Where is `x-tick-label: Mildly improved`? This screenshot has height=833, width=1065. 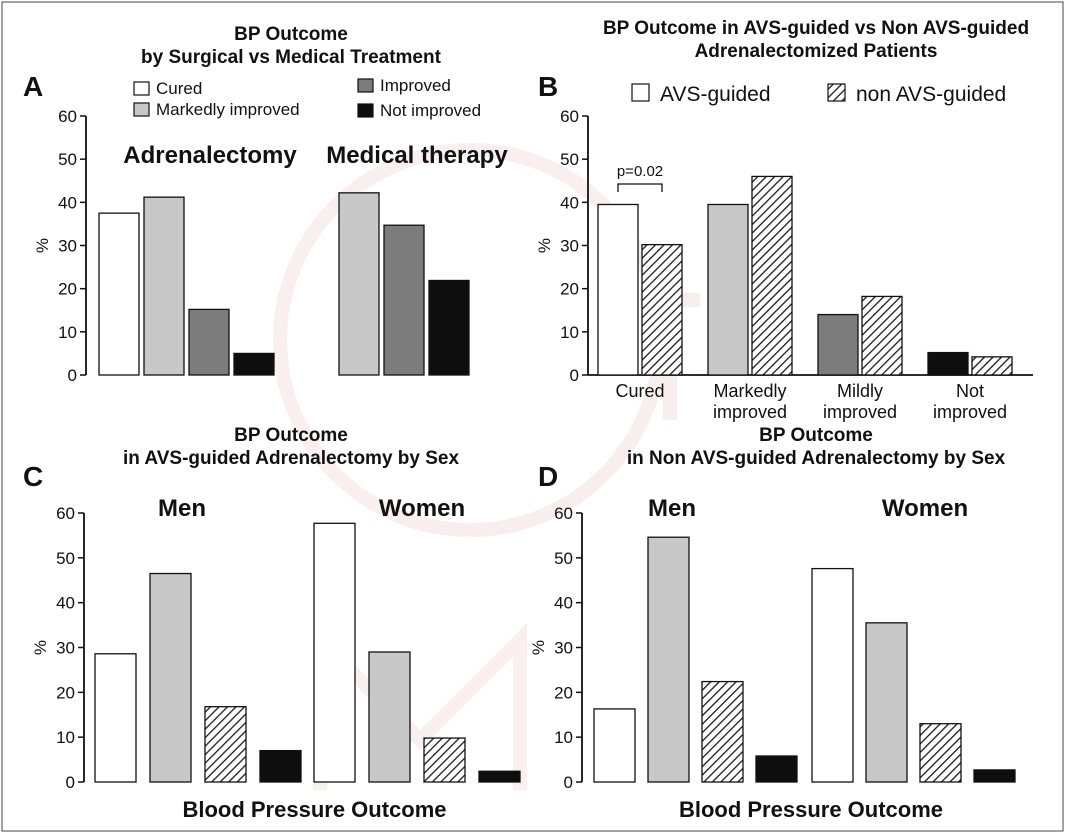
x-tick-label: Mildly improved is located at coordinates (860, 401).